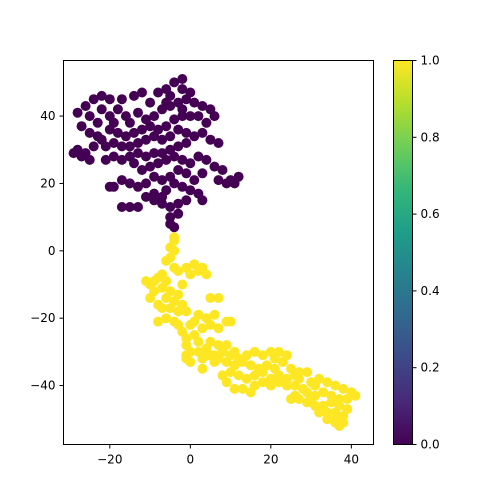 Image resolution: width=500 pixels, height=504 pixels. Describe the element at coordinates (190, 460) in the screenshot. I see `x-tick-label: 0` at that location.